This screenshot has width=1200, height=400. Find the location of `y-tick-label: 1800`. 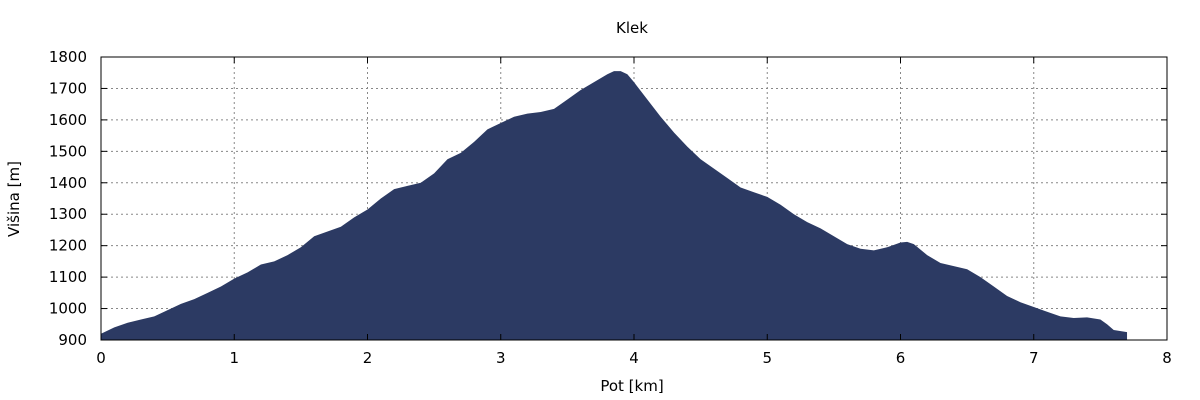

y-tick-label: 1800 is located at coordinates (68, 57).